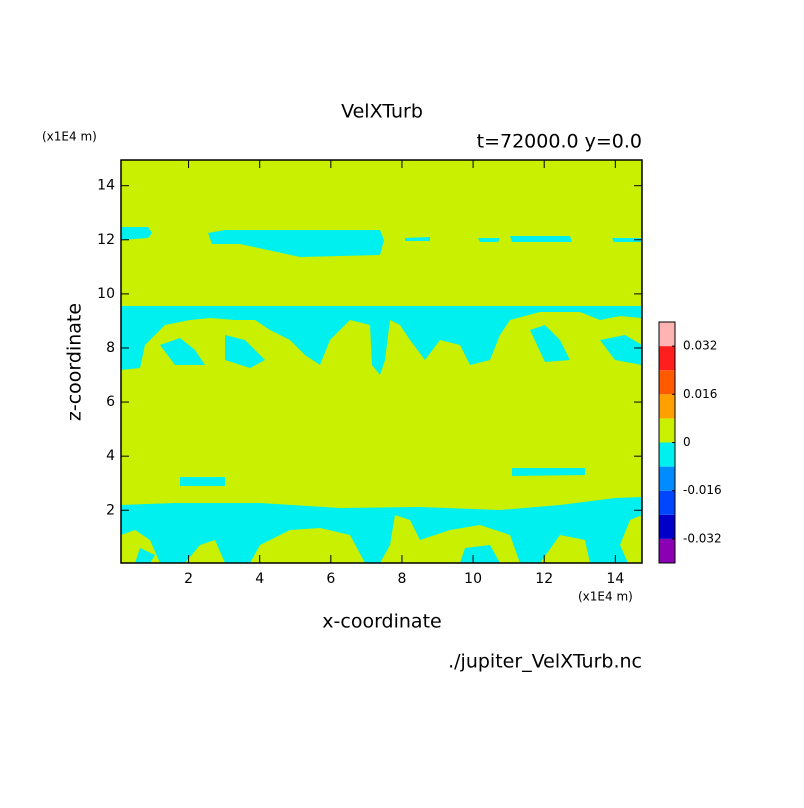  Describe the element at coordinates (544, 579) in the screenshot. I see `x-tick-label: 12` at that location.